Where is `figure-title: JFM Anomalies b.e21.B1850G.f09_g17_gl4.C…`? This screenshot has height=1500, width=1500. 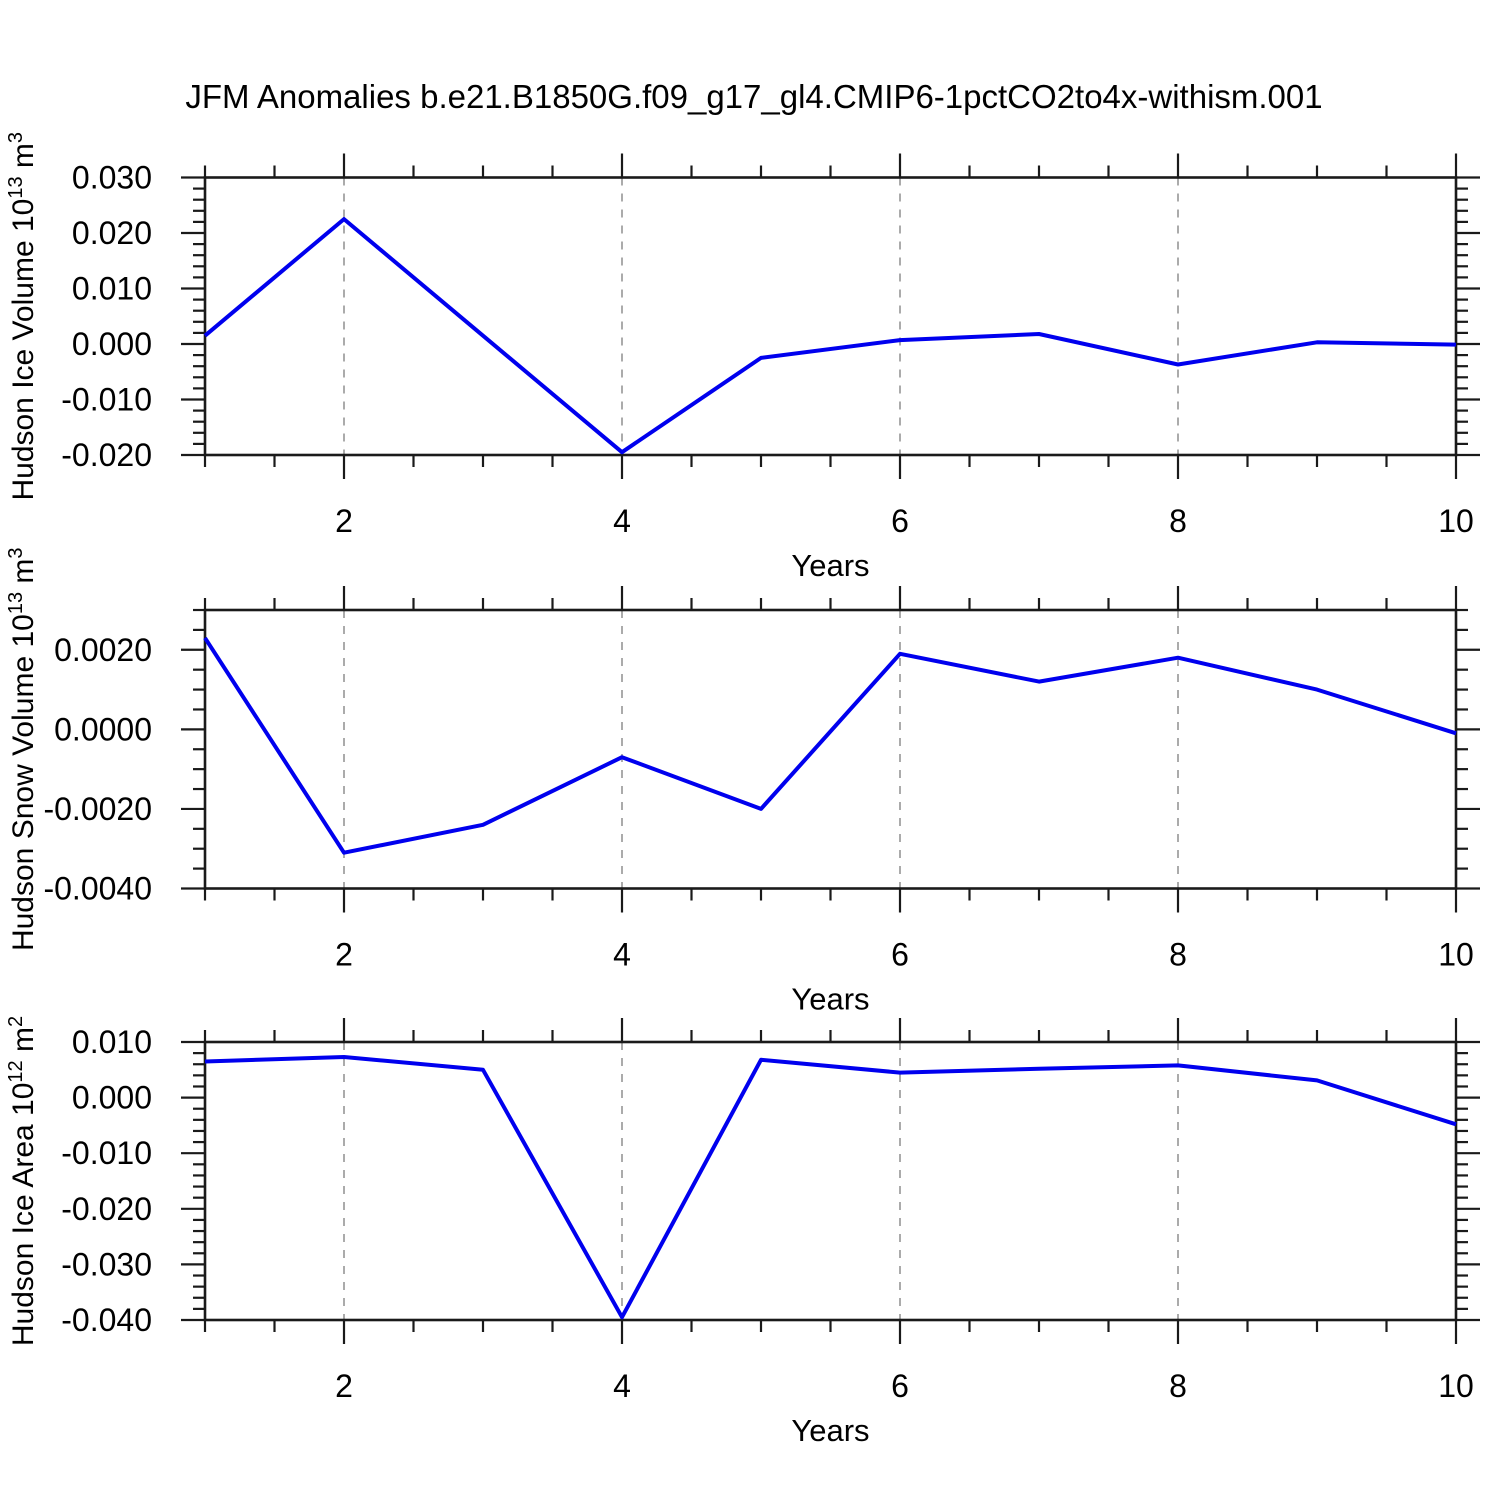
figure-title: JFM Anomalies b.e21.B1850G.f09_g17_gl4.C… is located at coordinates (753, 96).